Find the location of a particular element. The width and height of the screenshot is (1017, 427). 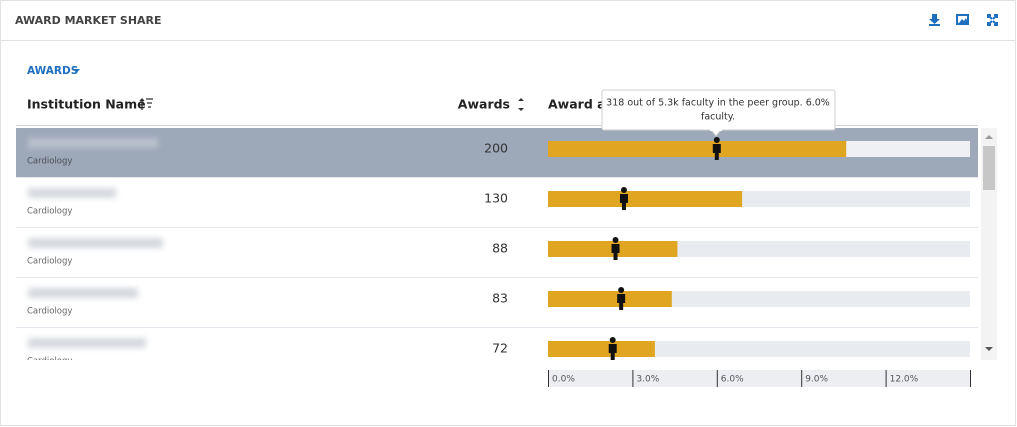

axis-tick-label: 6.0% is located at coordinates (732, 380).